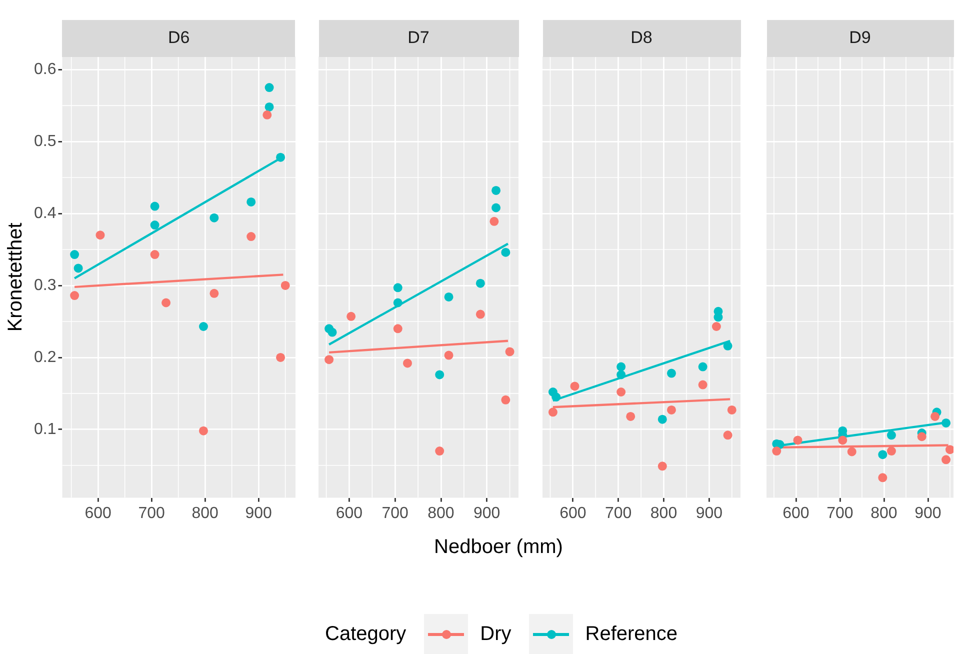 The height and width of the screenshot is (654, 958). What do you see at coordinates (418, 38) in the screenshot?
I see `chart-title: D7` at bounding box center [418, 38].